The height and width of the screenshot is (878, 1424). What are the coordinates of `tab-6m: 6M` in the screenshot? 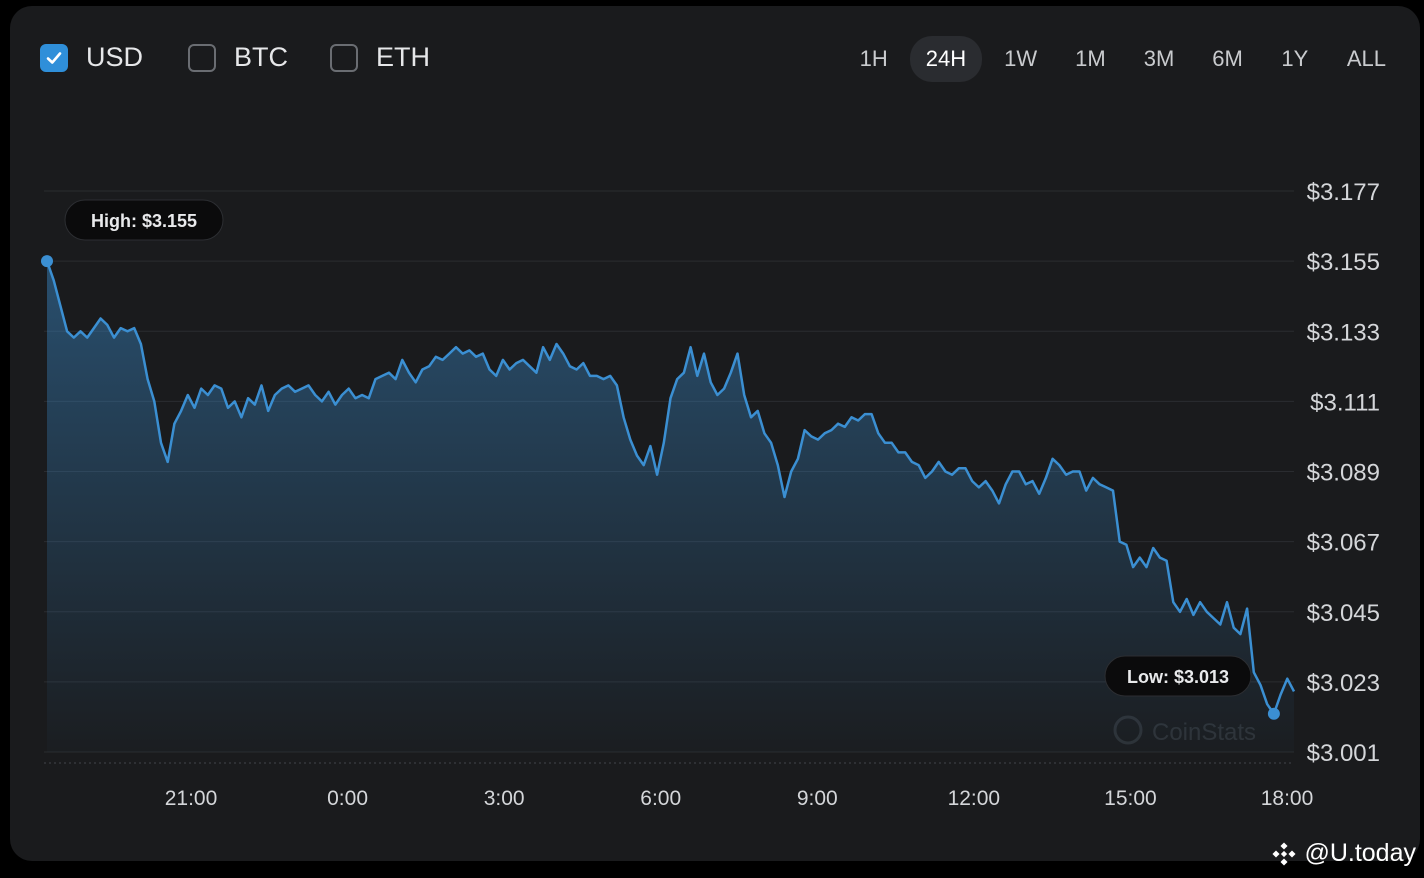 It's located at (1227, 58).